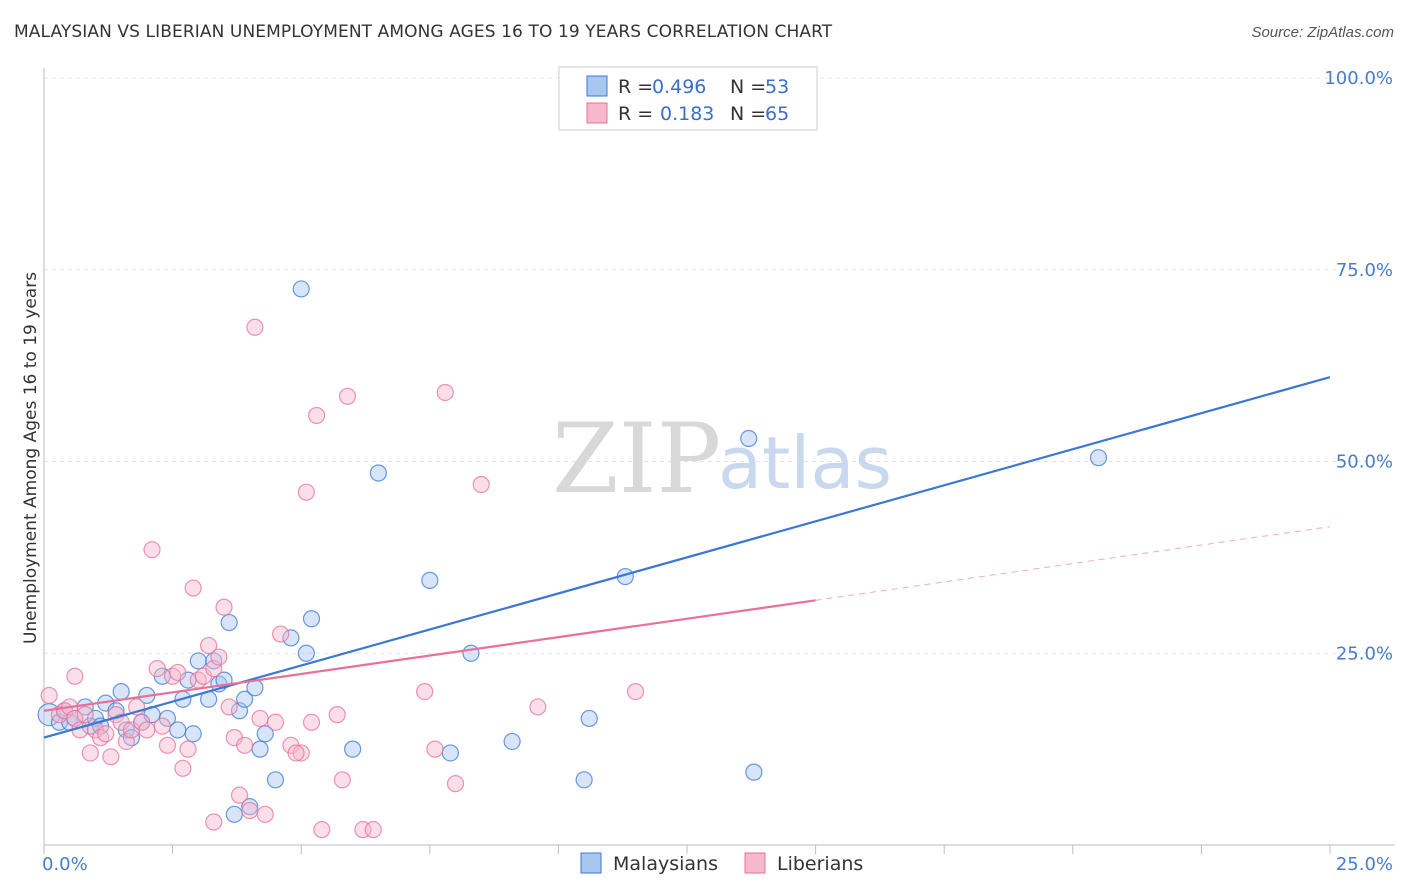 This screenshot has height=892, width=1406. I want to click on x-tick-label-1: 25.0%, so click(1364, 864).